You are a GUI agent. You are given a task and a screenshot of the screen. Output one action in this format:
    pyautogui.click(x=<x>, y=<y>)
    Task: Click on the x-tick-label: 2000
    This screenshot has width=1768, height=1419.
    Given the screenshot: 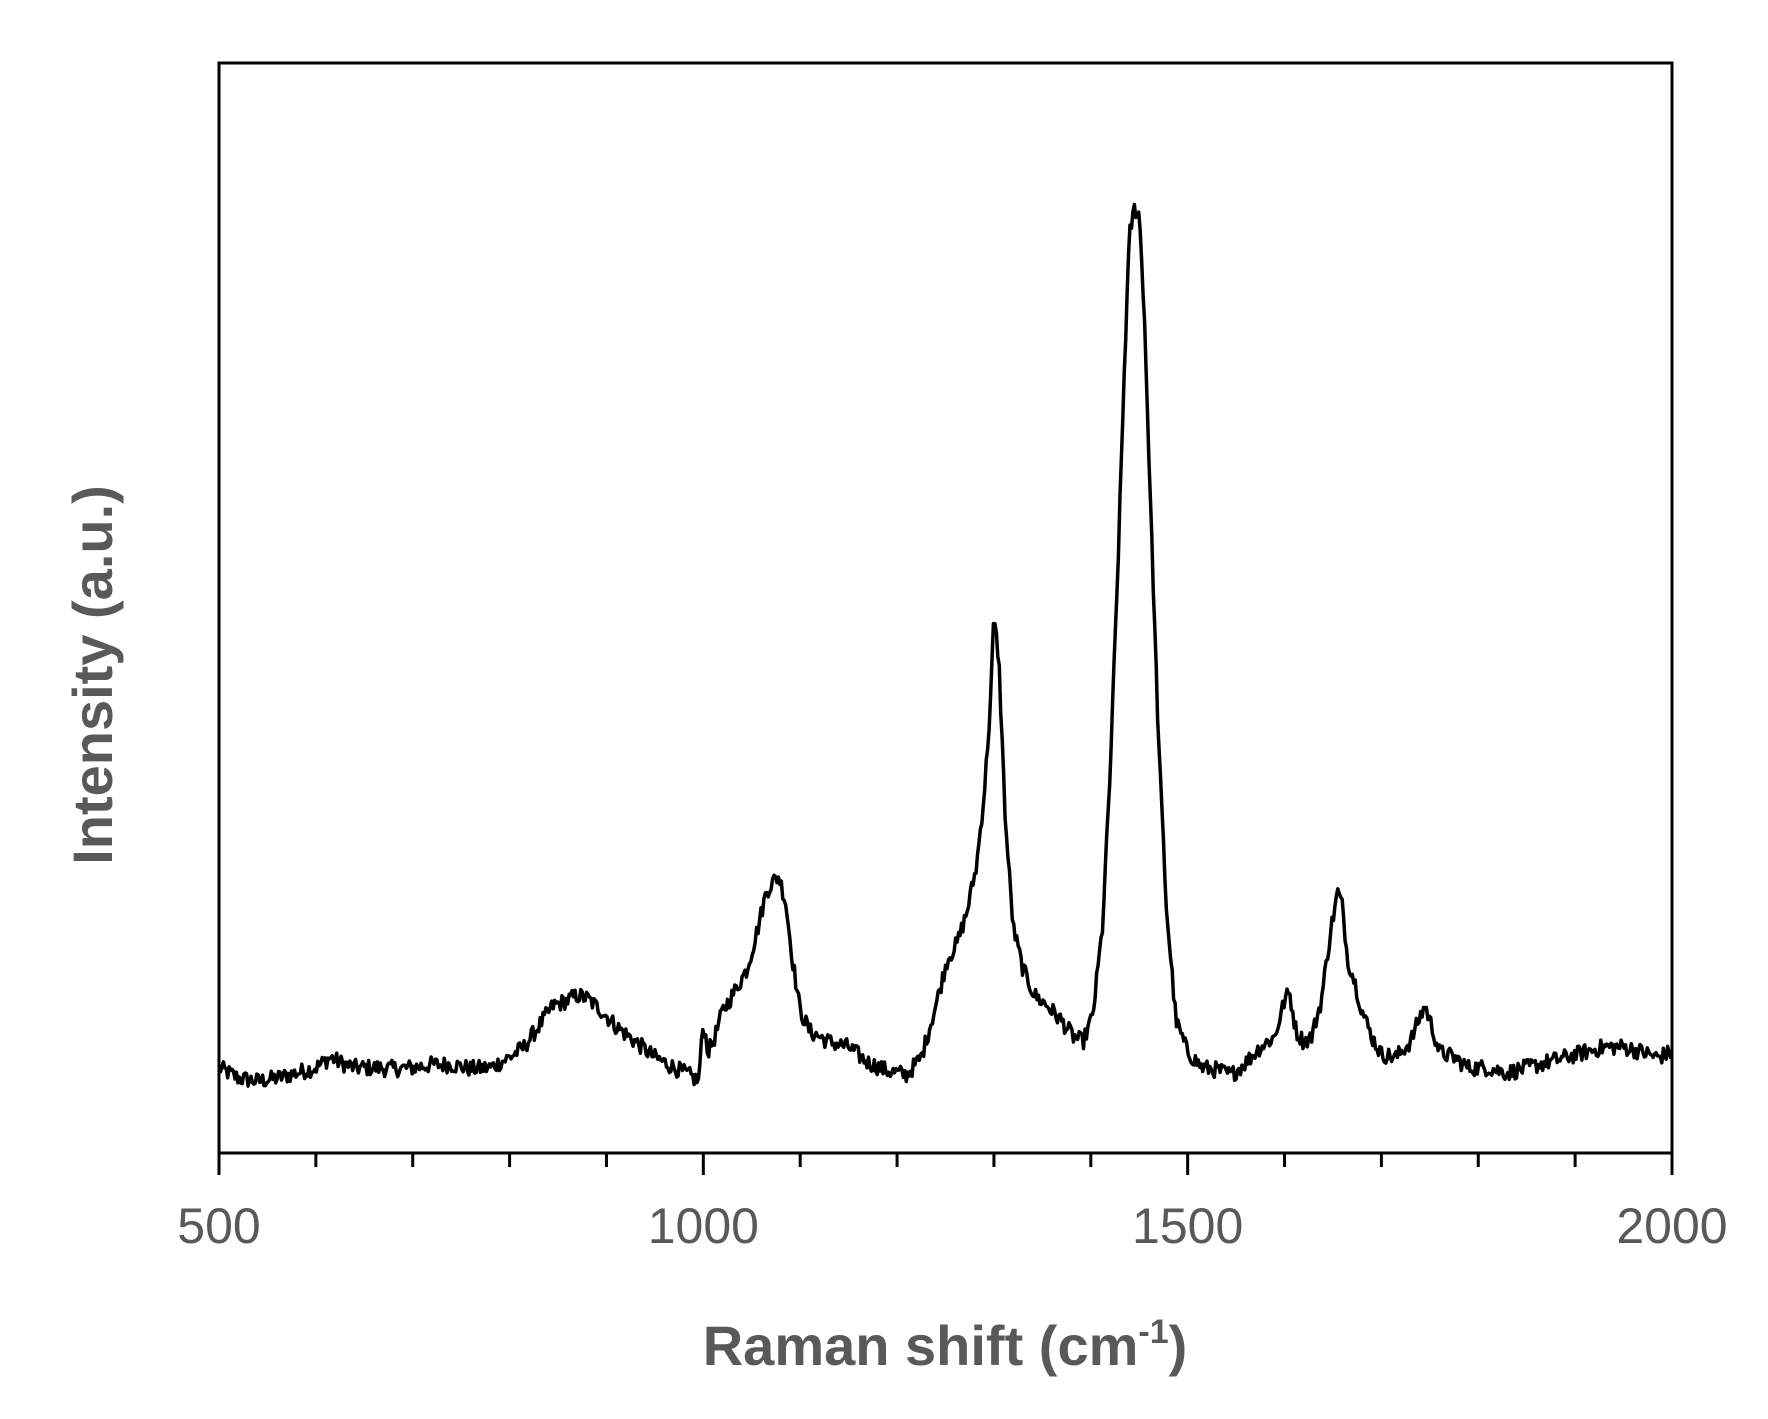 What is the action you would take?
    pyautogui.click(x=1671, y=1226)
    